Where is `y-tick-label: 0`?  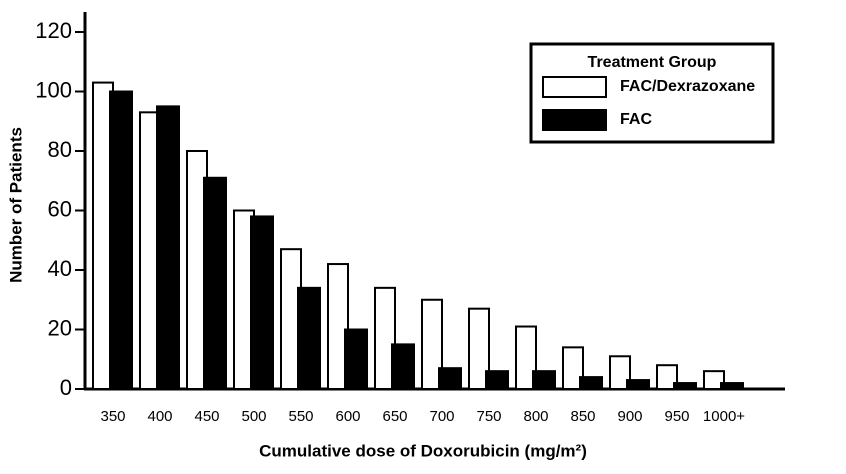 y-tick-label: 0 is located at coordinates (66, 387).